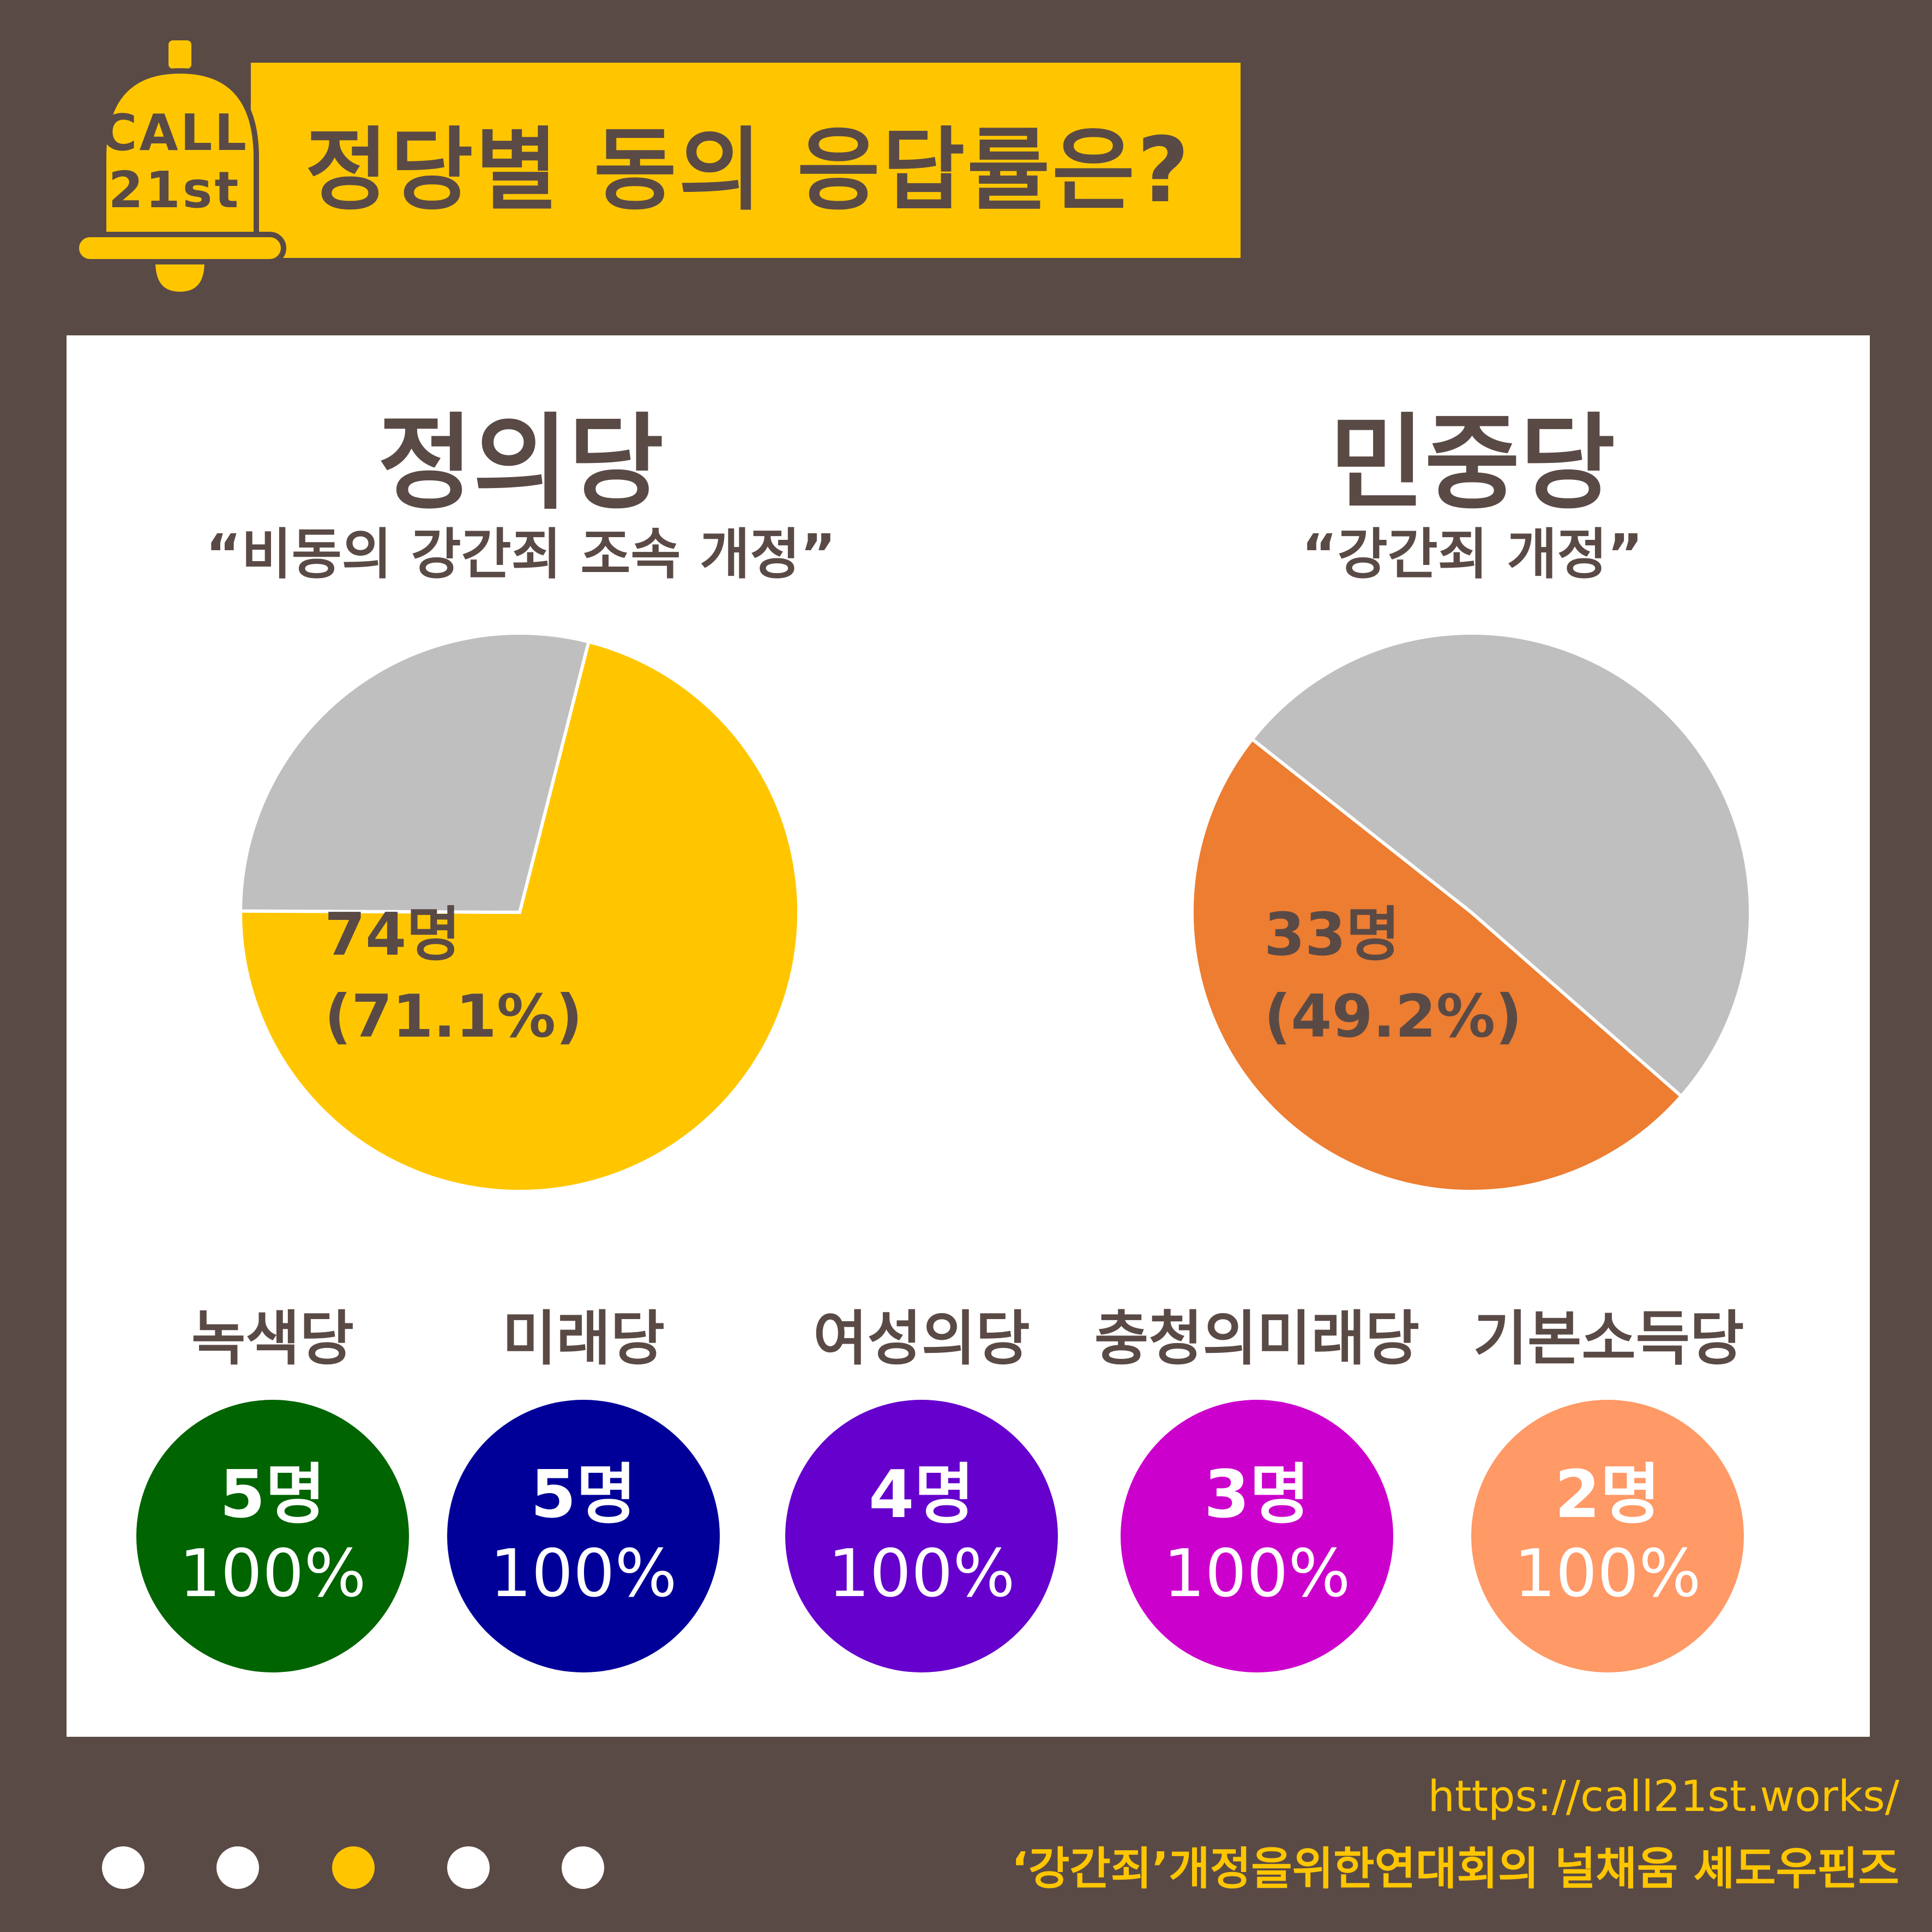  I want to click on footer-url: https://call21st.works/, so click(1663, 1796).